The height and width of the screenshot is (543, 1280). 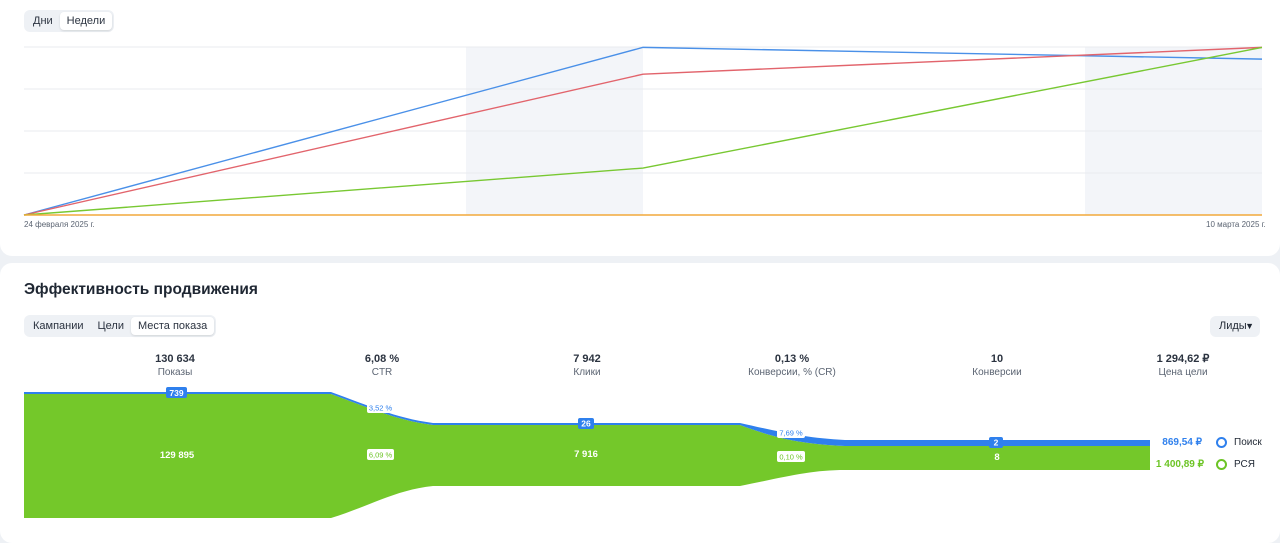 What do you see at coordinates (996, 457) in the screenshot?
I see `conversions-rsya-label: 8` at bounding box center [996, 457].